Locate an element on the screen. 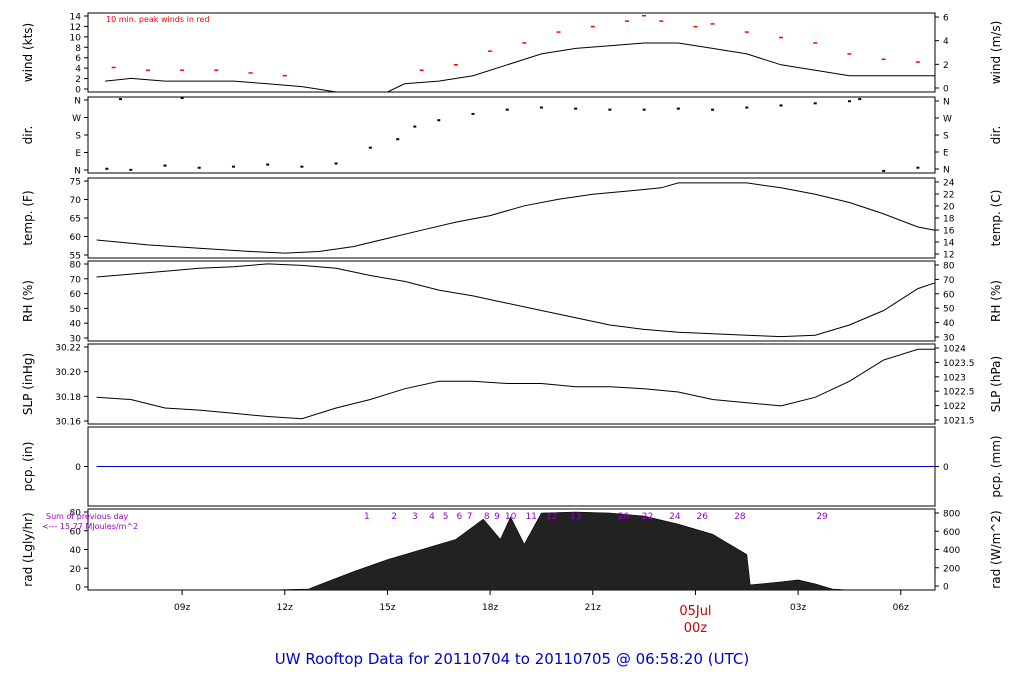 The height and width of the screenshot is (700, 1024). y-tick-label-left: W is located at coordinates (76, 119).